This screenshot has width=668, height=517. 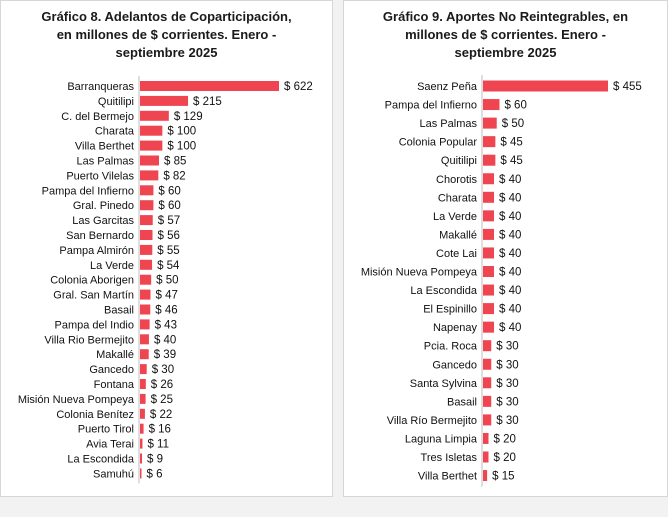 I want to click on category-label: Basail, so click(x=119, y=311).